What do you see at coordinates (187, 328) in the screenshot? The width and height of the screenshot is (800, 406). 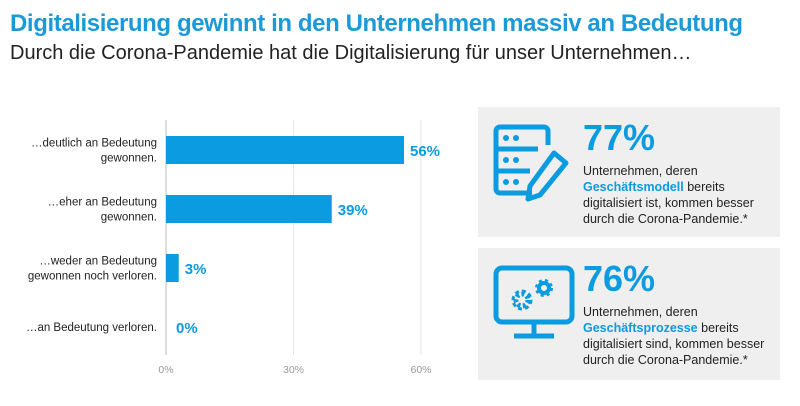 I see `data-label: 0%` at bounding box center [187, 328].